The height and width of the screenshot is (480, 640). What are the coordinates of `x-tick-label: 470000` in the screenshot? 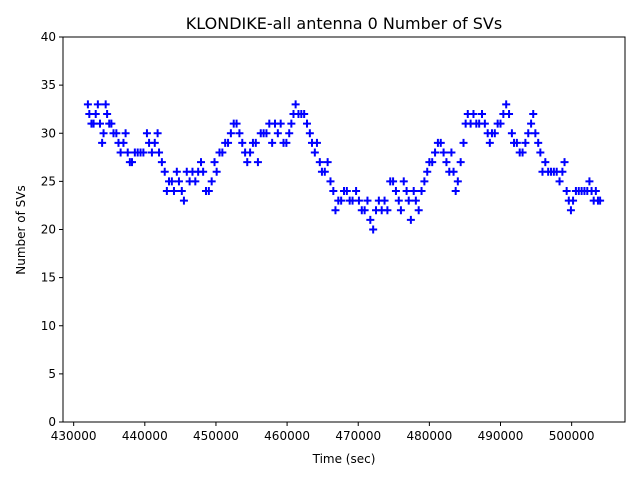 It's located at (358, 436).